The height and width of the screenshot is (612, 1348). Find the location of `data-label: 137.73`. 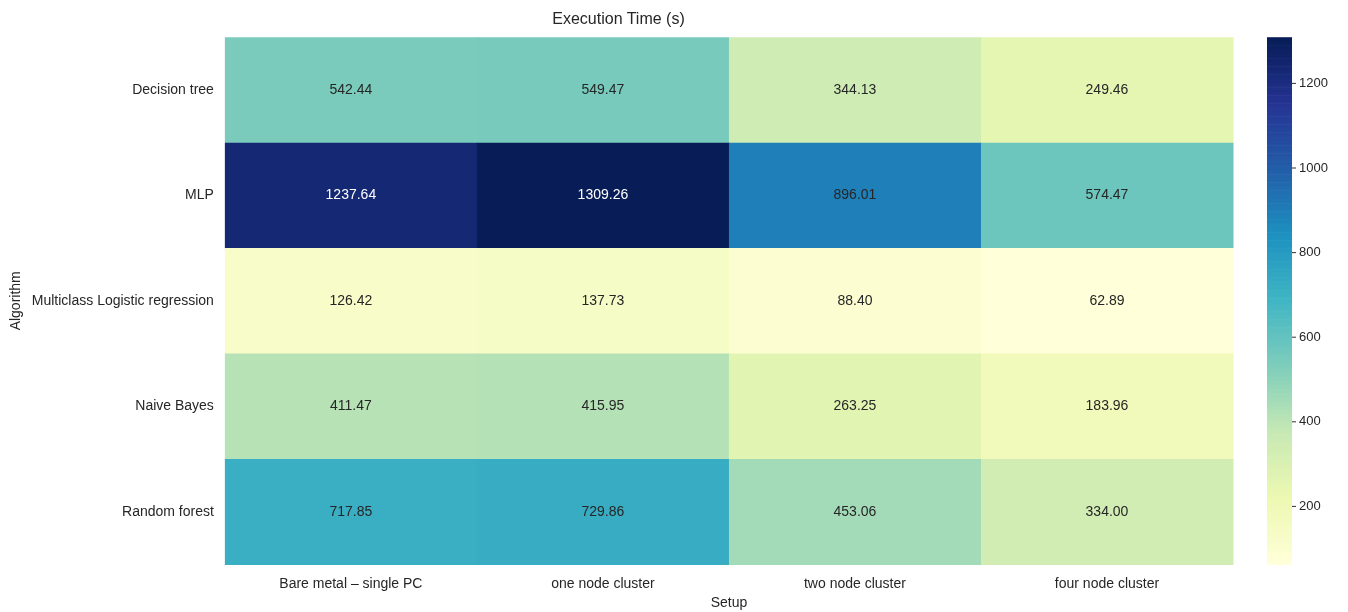

data-label: 137.73 is located at coordinates (603, 299).